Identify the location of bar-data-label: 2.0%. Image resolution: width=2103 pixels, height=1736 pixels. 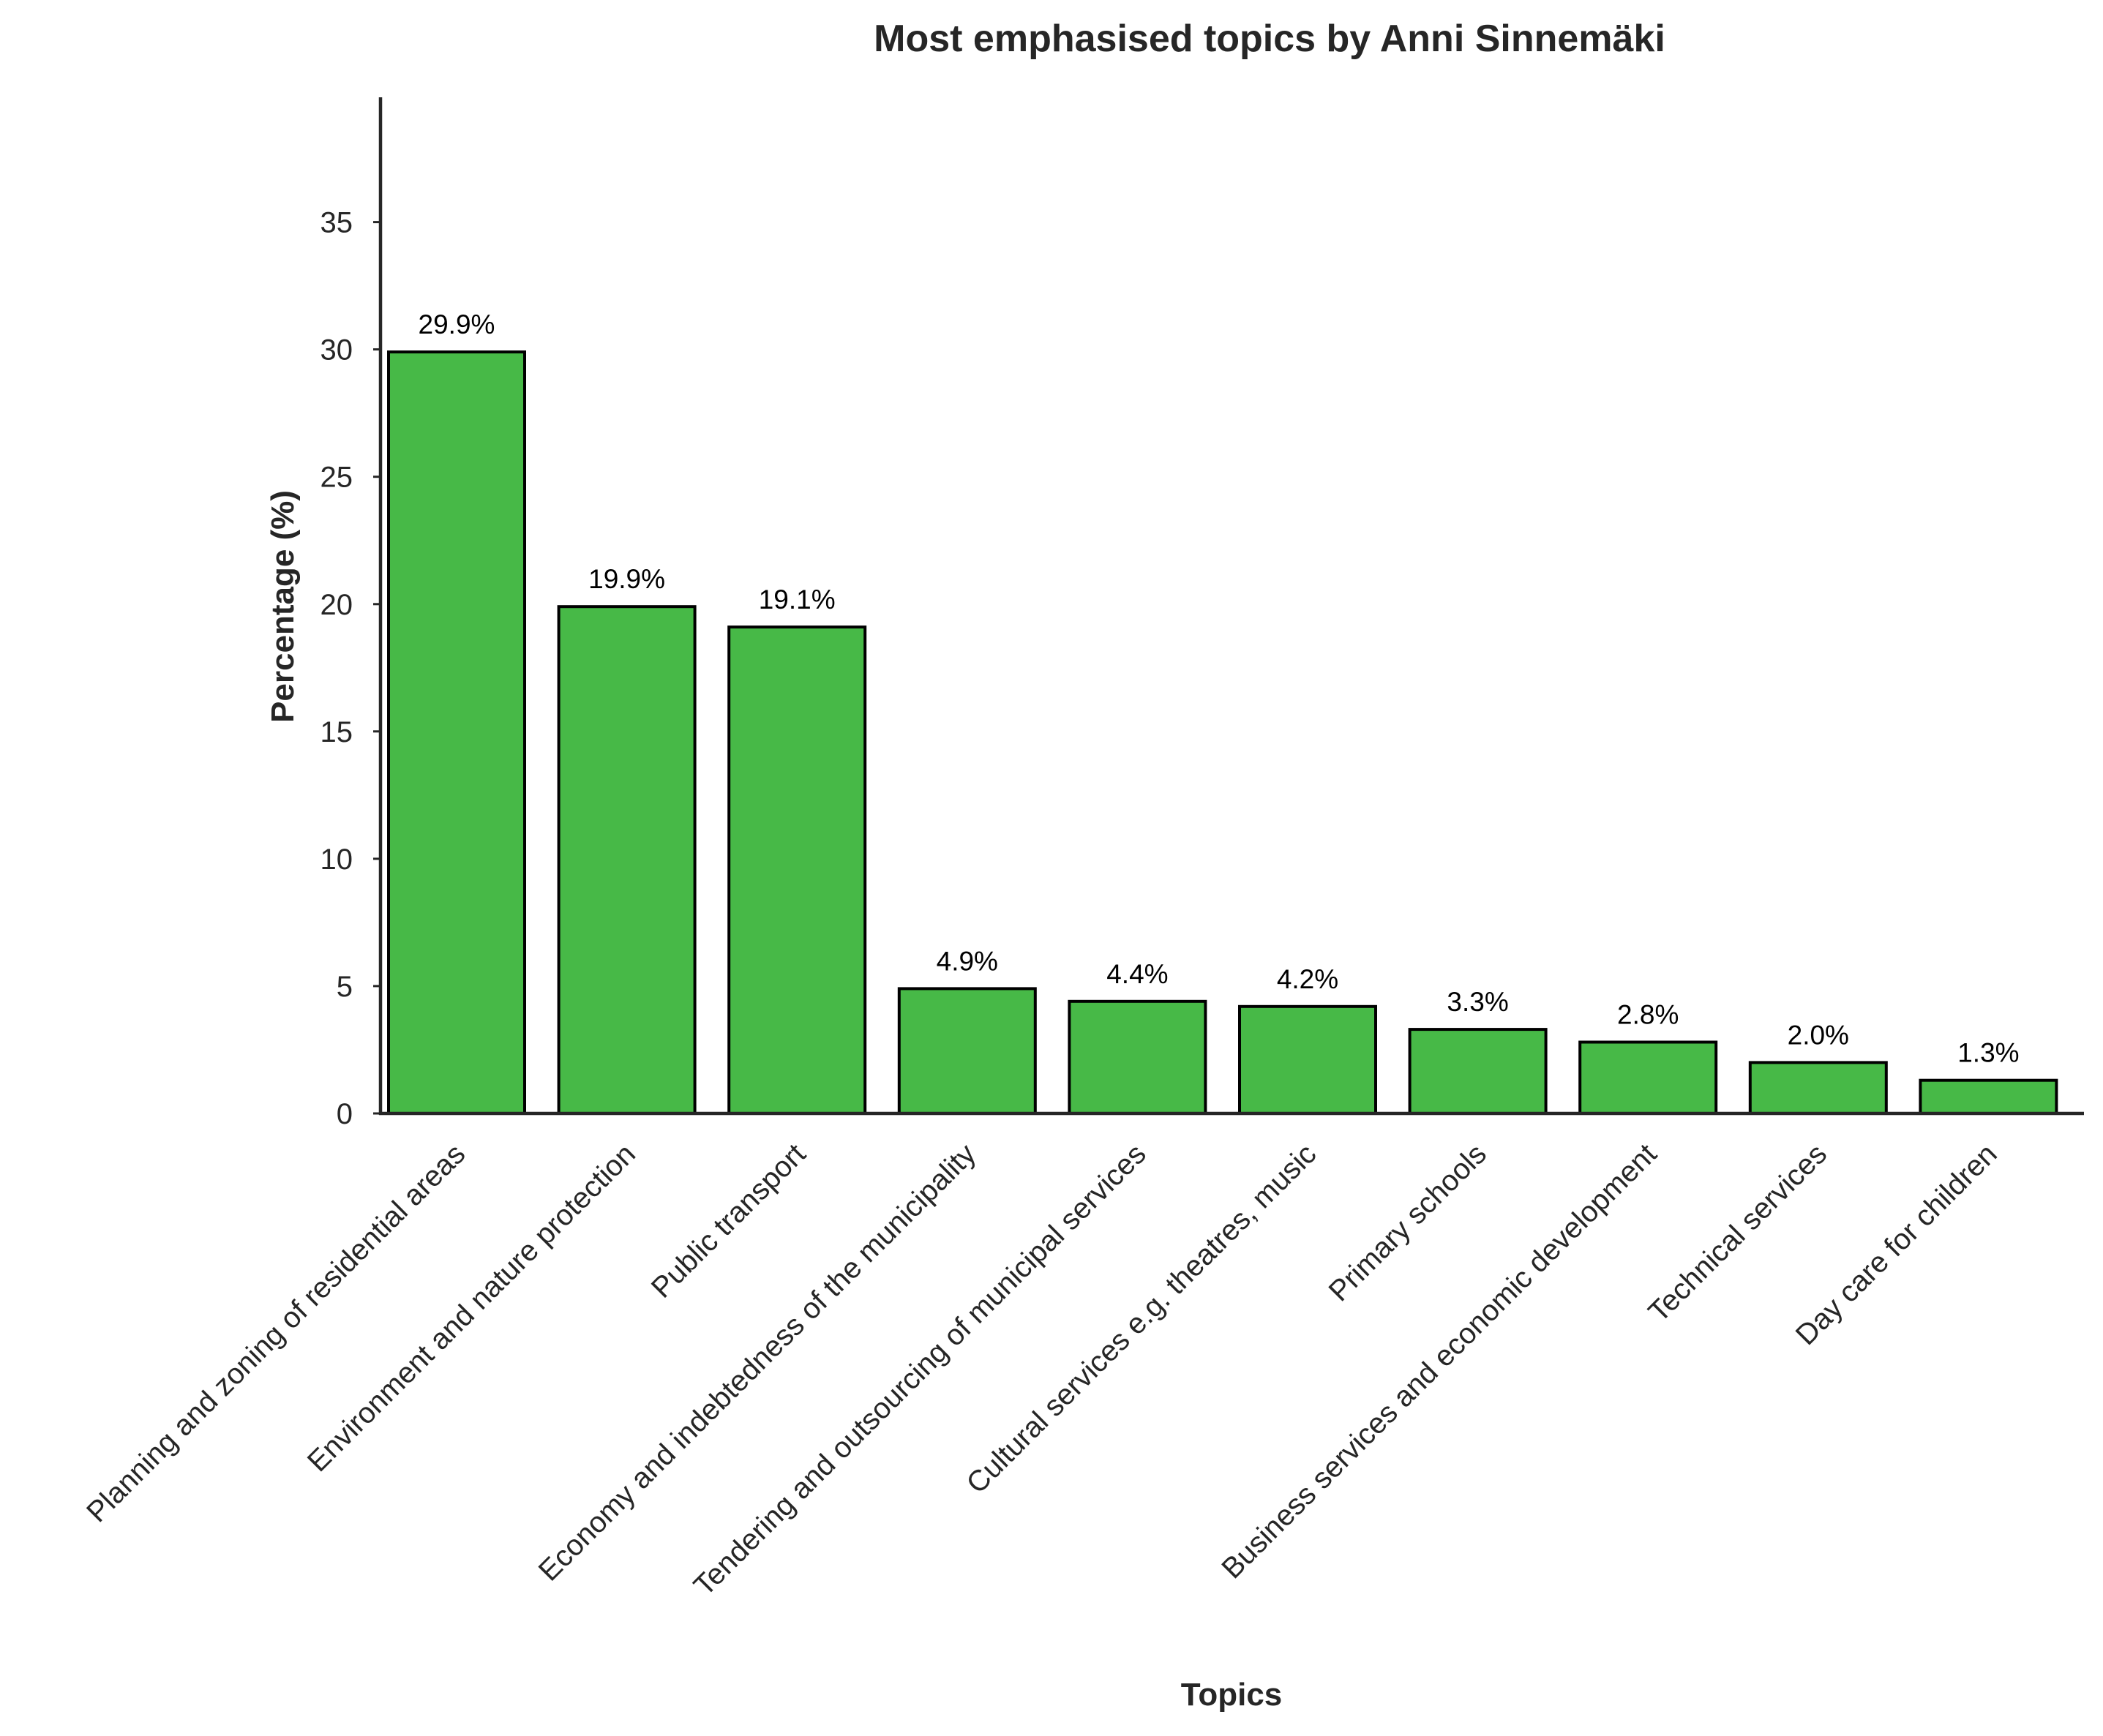
(1818, 1035).